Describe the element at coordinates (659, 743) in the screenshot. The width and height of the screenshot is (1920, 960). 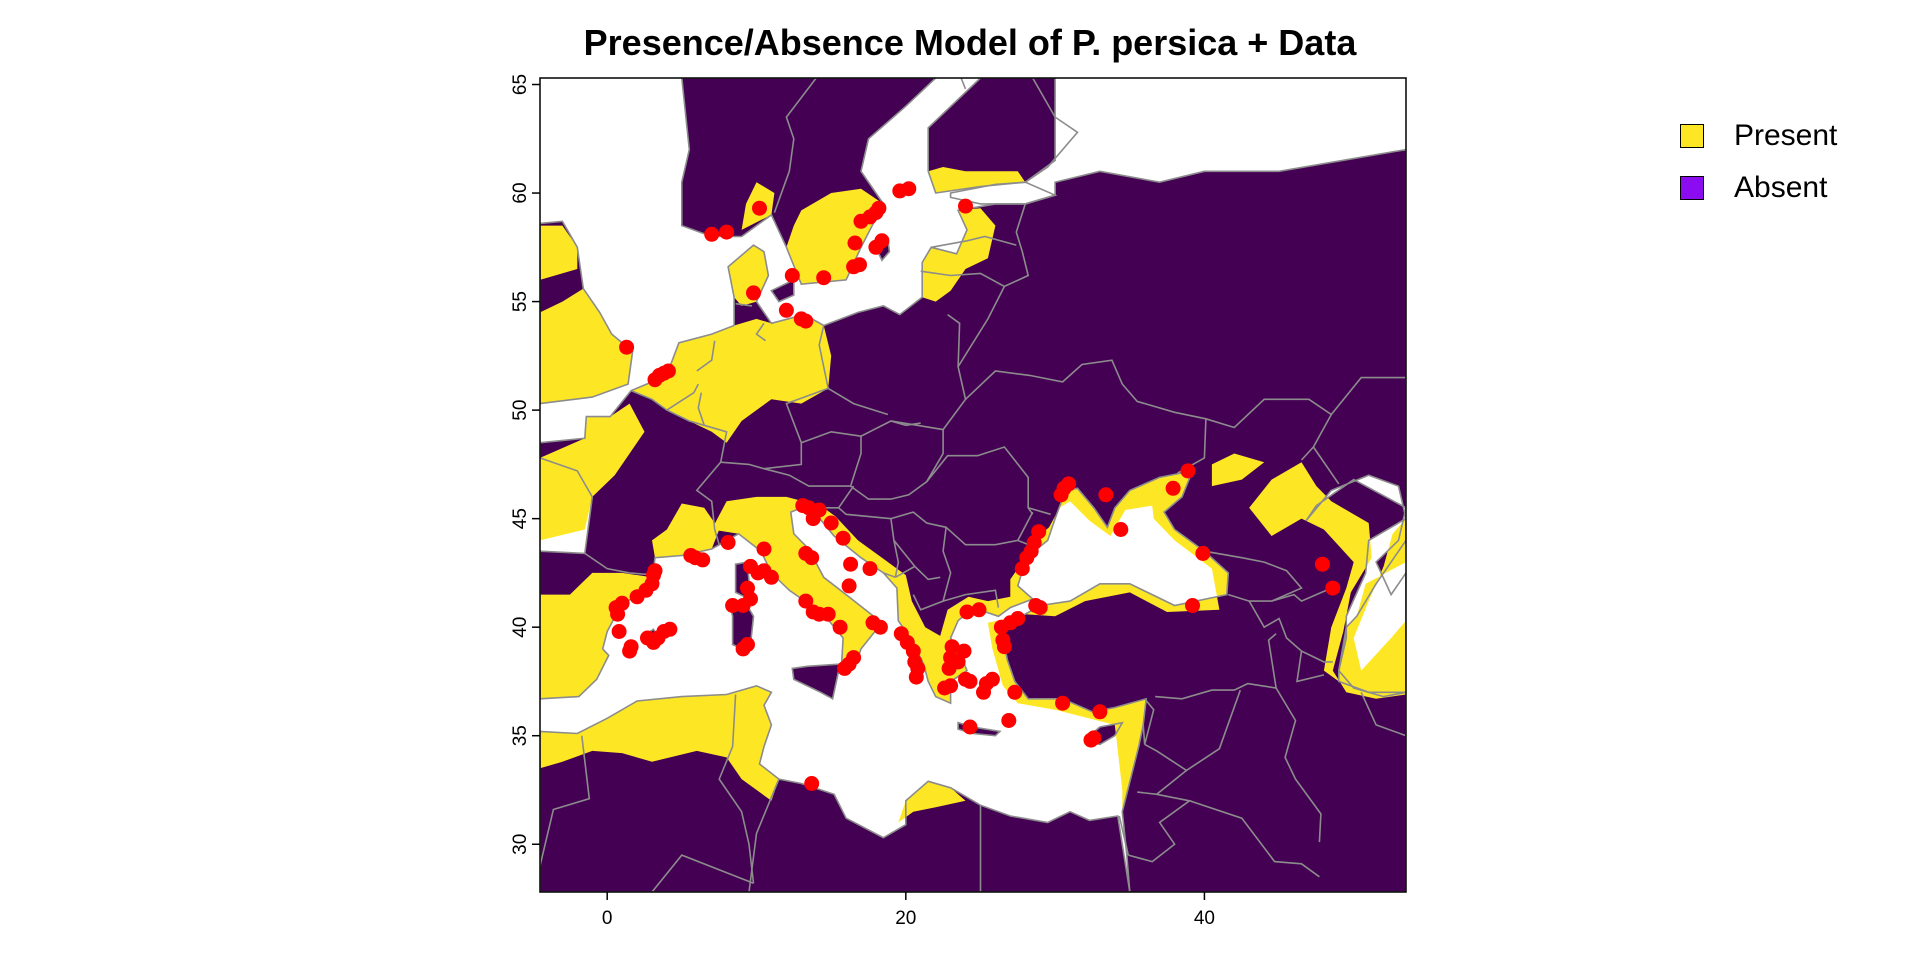
I see `present-maghreb-coast` at that location.